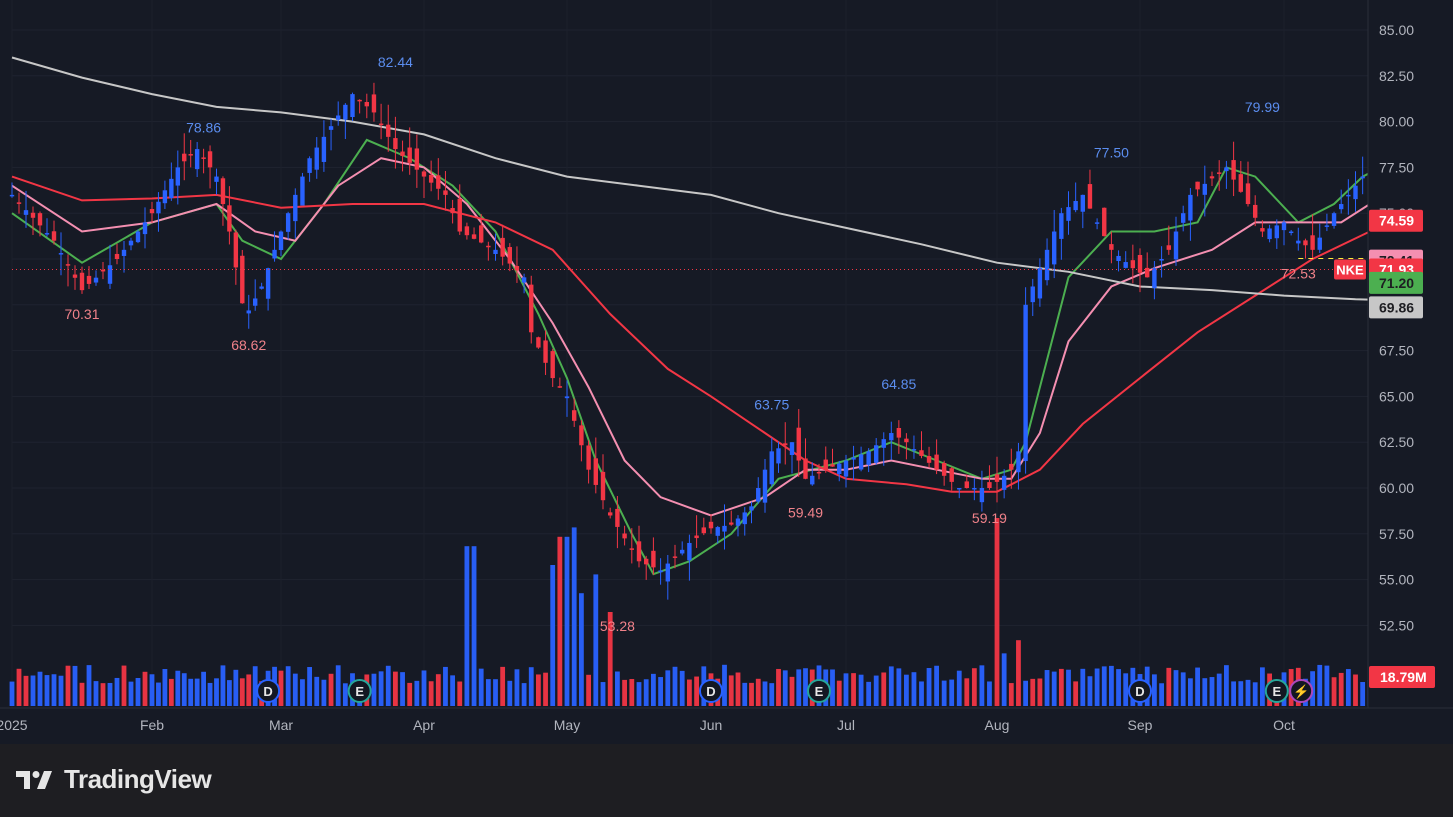 Image resolution: width=1453 pixels, height=817 pixels. What do you see at coordinates (1396, 220) in the screenshot?
I see `price-badge-red` at bounding box center [1396, 220].